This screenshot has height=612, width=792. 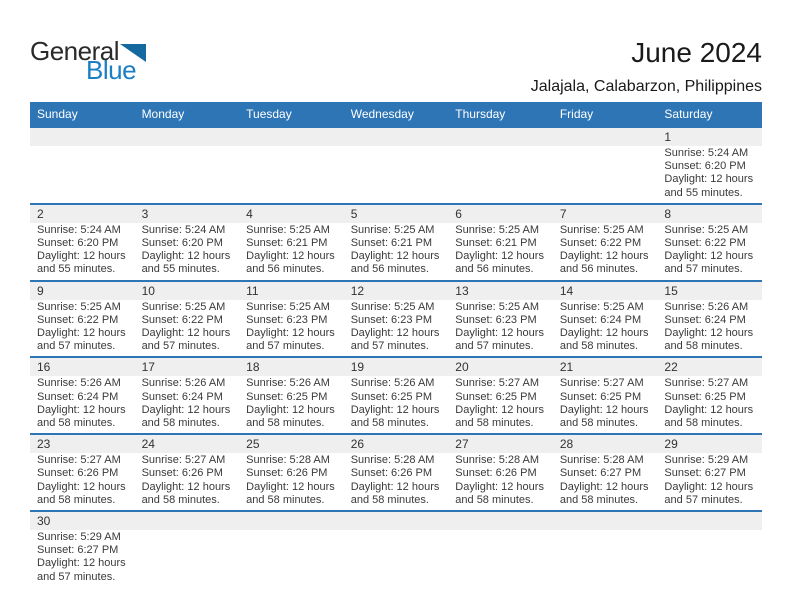 I want to click on day-detail-line: Sunrise: 5:28 AM, so click(x=288, y=460).